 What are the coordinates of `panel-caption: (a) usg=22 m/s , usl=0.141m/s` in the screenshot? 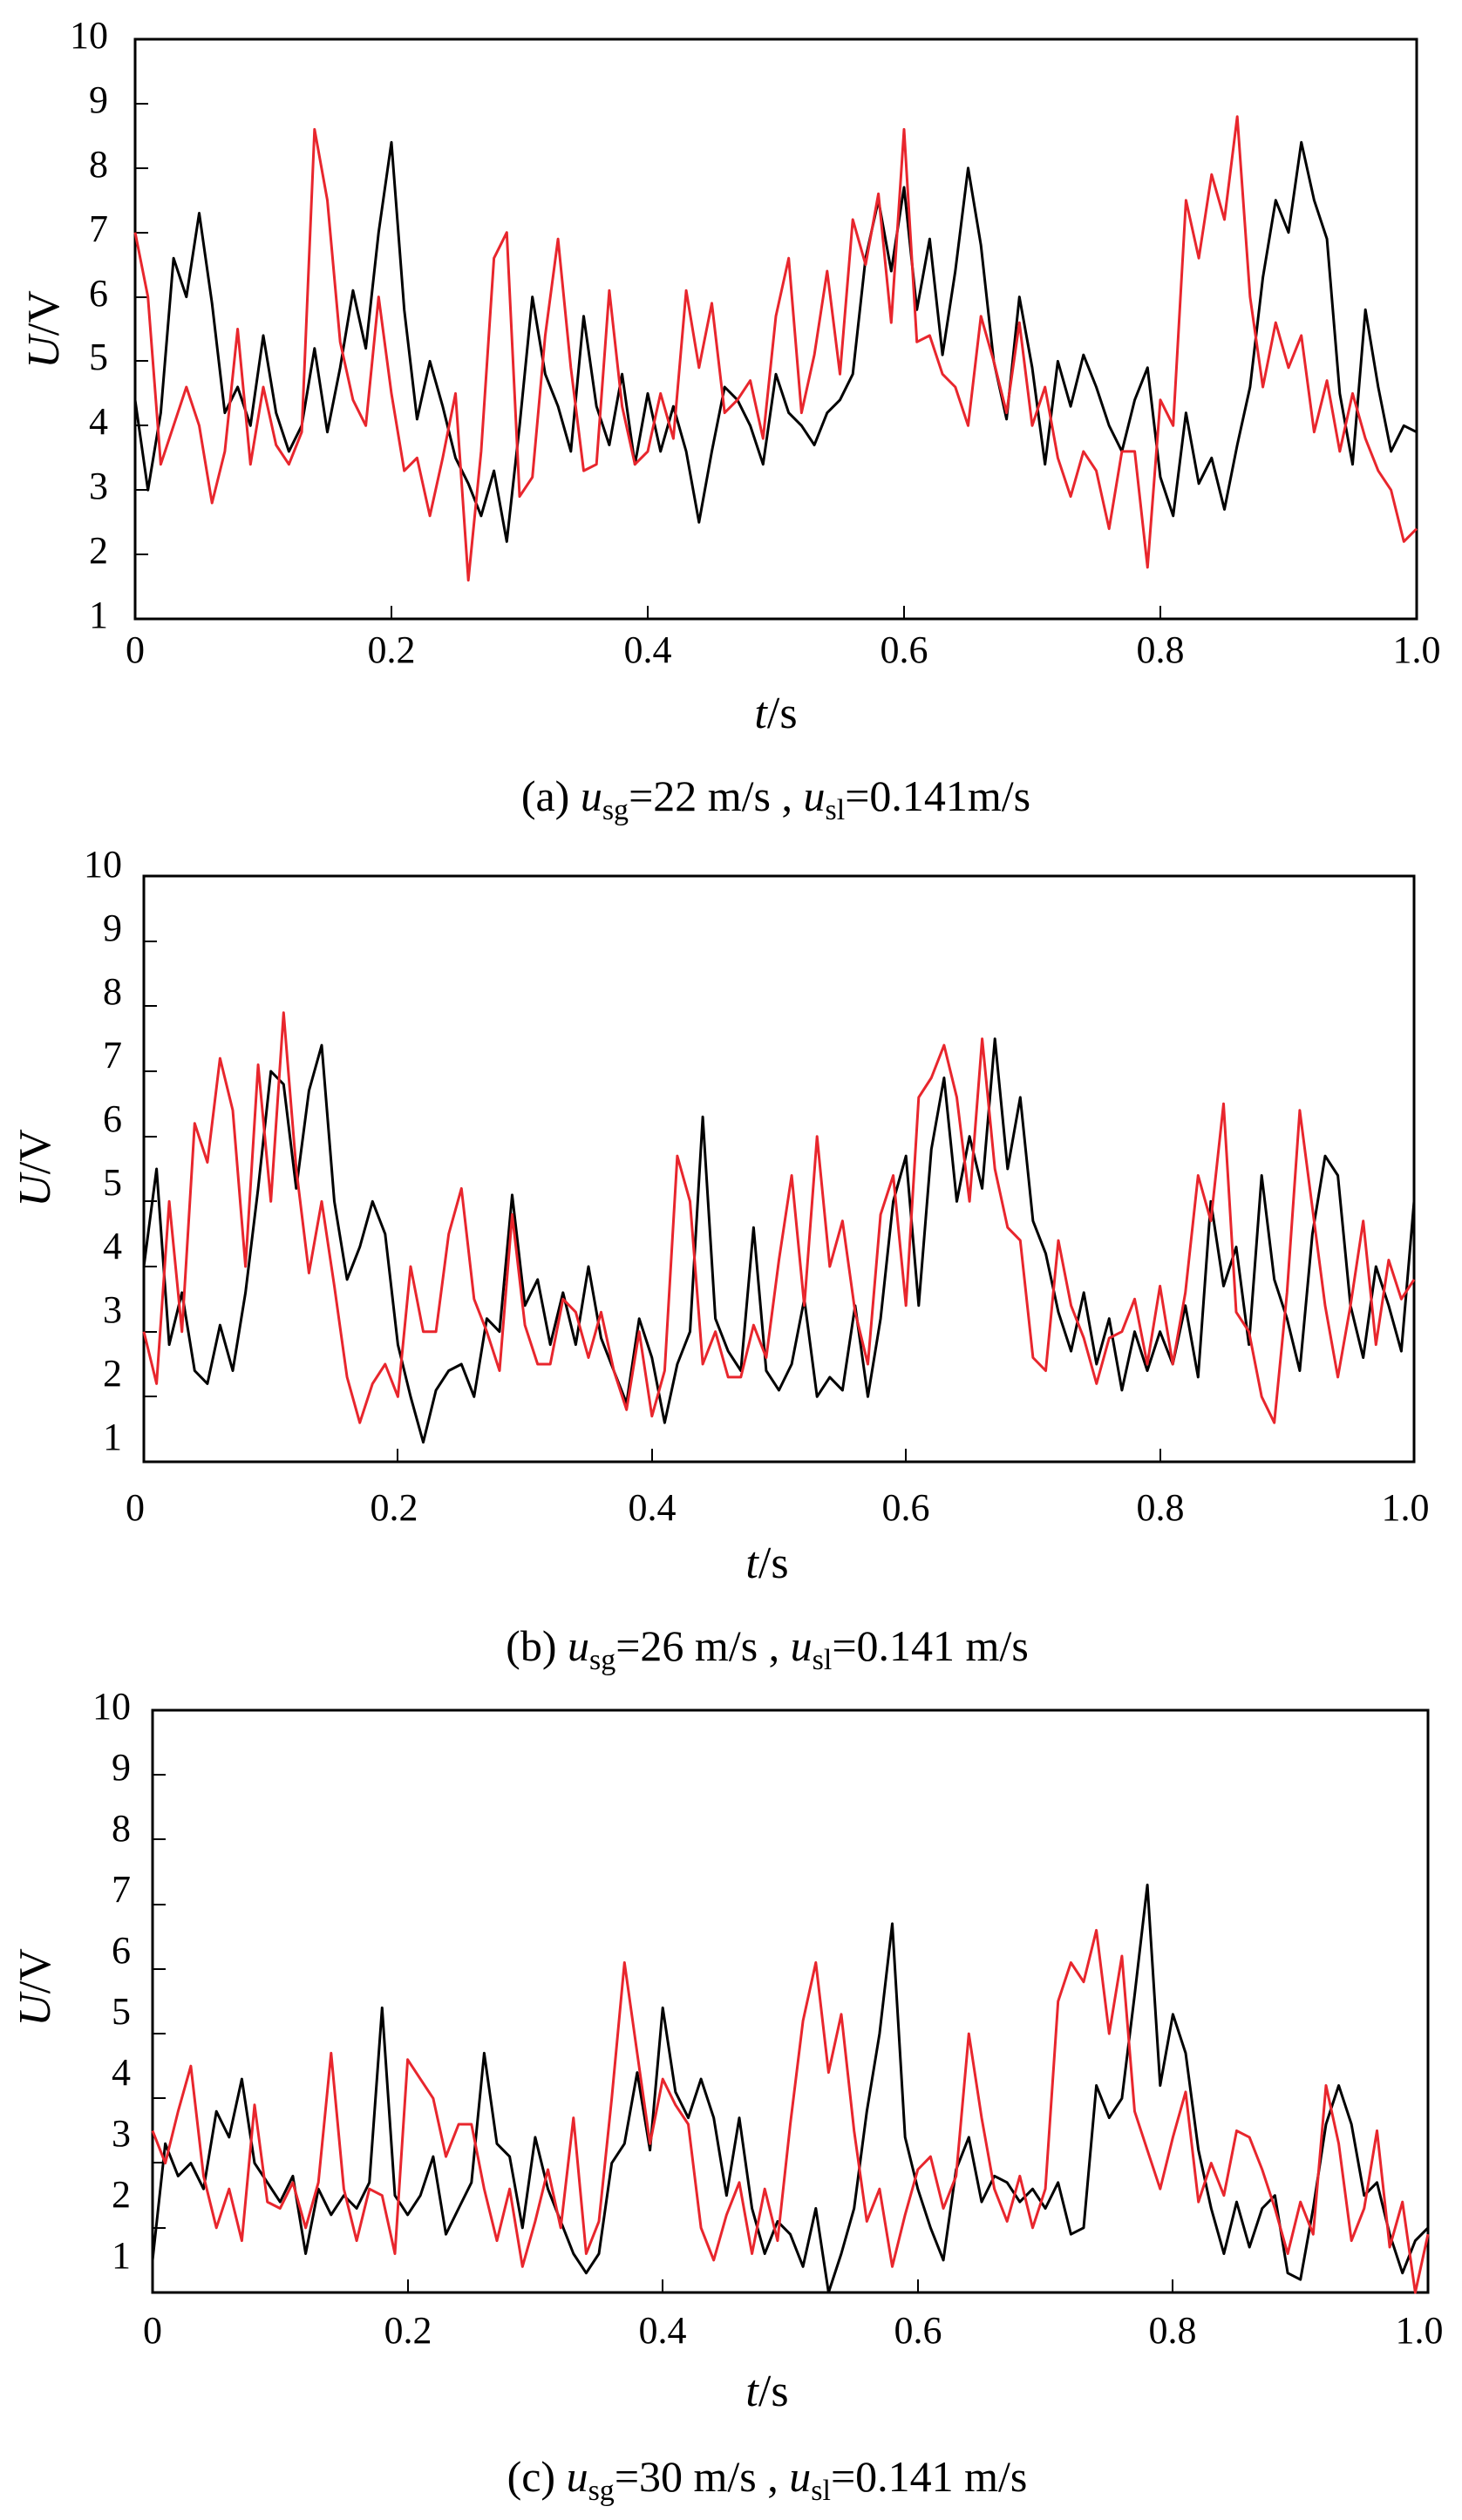 It's located at (775, 798).